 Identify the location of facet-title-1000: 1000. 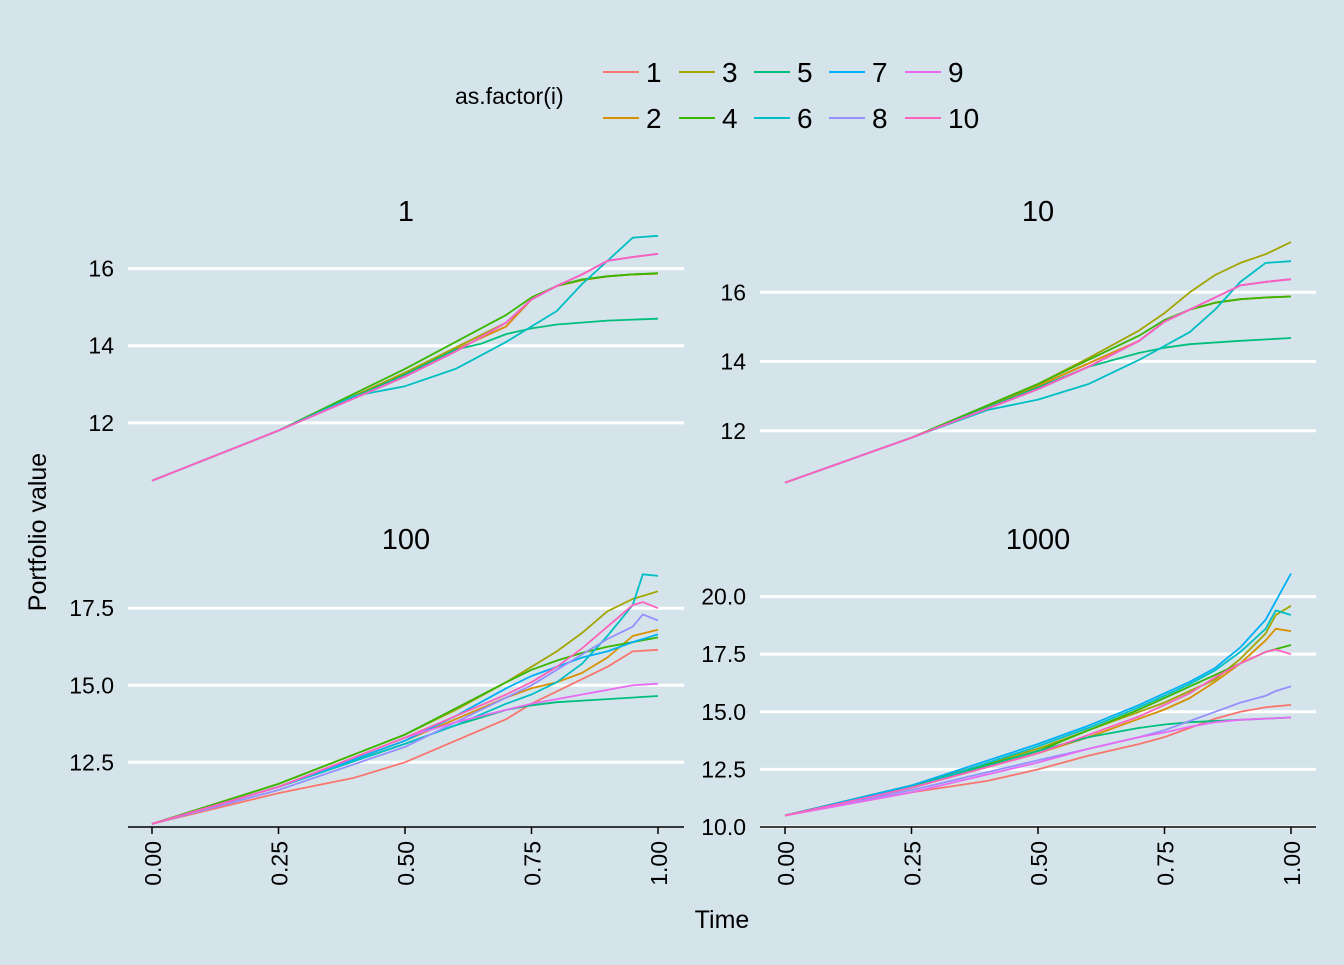
(1038, 540).